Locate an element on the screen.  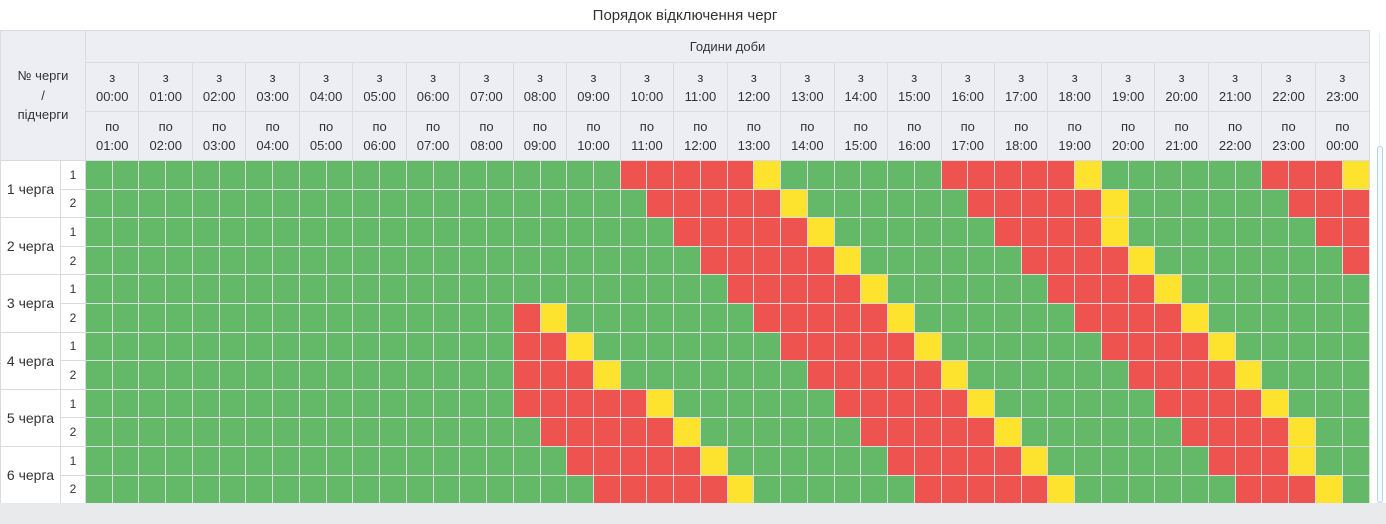
col-from-header: з 00:00 is located at coordinates (112, 87).